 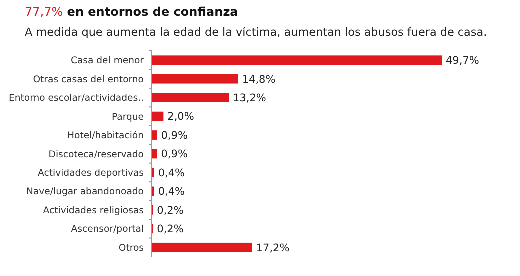 What do you see at coordinates (85, 192) in the screenshot?
I see `y-tick-label: Nave/lugar abandonoado` at bounding box center [85, 192].